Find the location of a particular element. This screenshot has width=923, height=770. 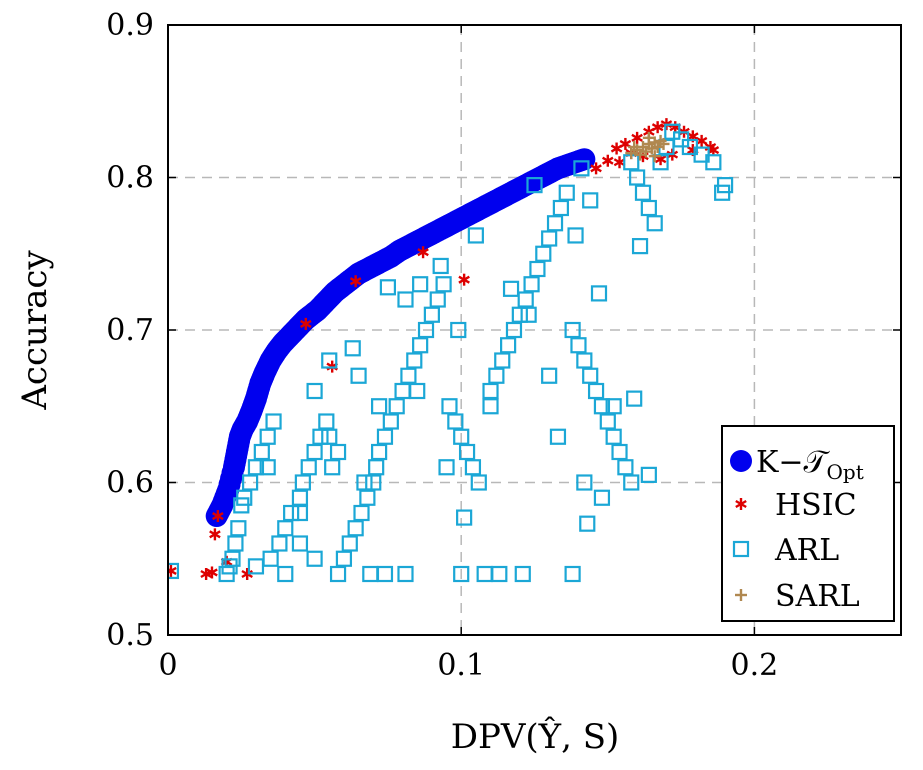

legend-label: HSIC is located at coordinates (816, 505).